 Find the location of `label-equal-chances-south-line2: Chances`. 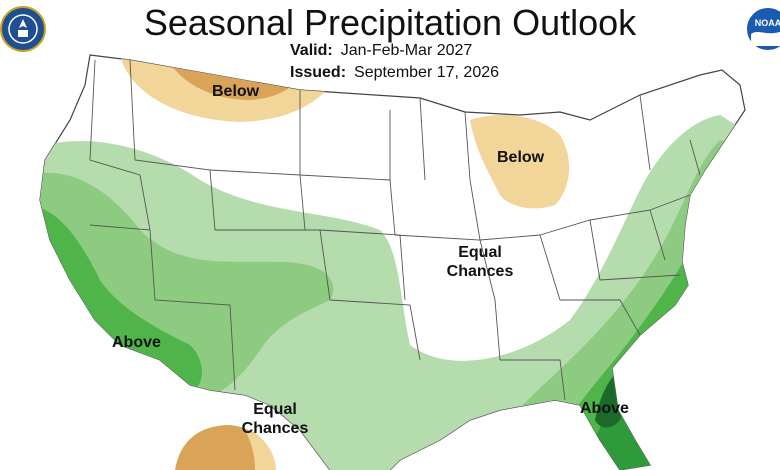

label-equal-chances-south-line2: Chances is located at coordinates (275, 428).